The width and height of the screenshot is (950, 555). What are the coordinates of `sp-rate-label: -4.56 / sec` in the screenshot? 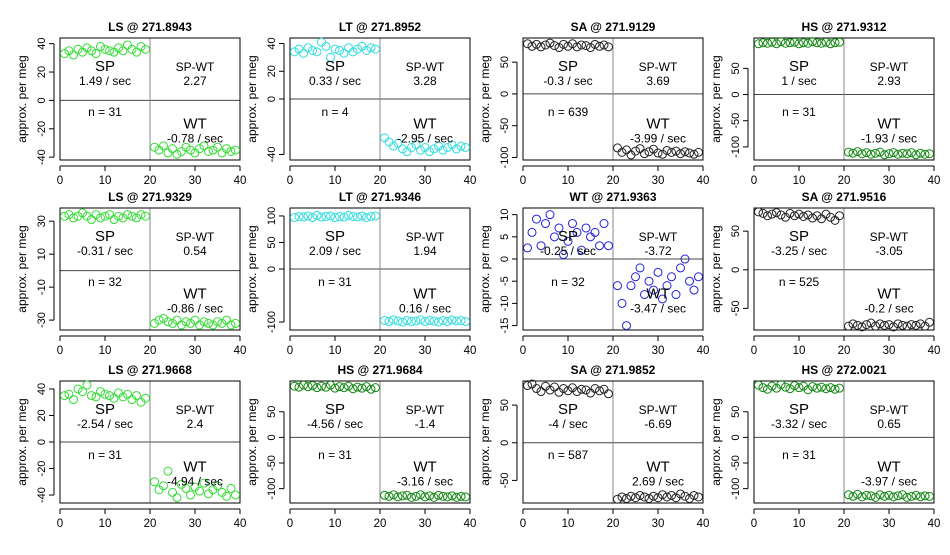 It's located at (335, 424).